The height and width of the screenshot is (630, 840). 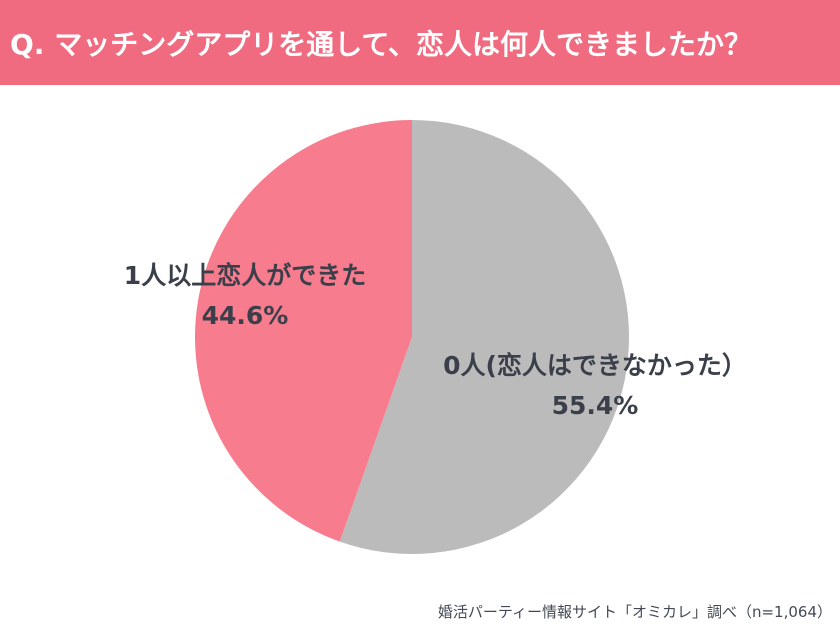 What do you see at coordinates (595, 405) in the screenshot?
I see `slice-percent-none: 55.4%` at bounding box center [595, 405].